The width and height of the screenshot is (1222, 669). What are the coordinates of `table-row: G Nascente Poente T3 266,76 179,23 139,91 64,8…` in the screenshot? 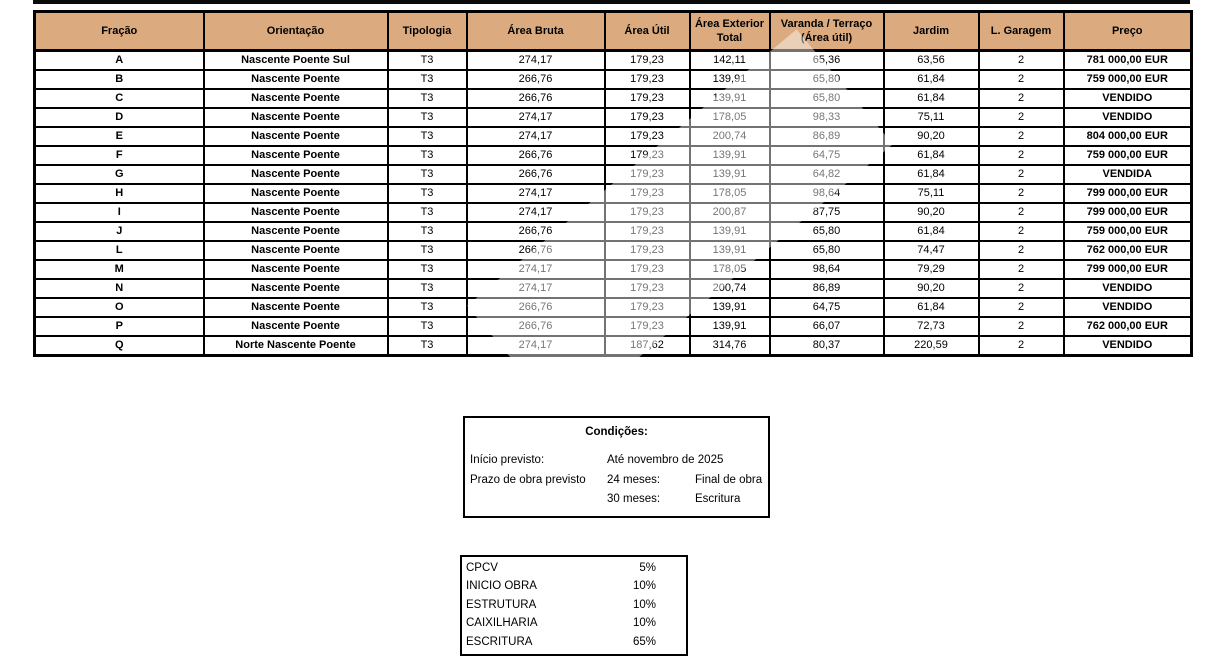 It's located at (613, 174).